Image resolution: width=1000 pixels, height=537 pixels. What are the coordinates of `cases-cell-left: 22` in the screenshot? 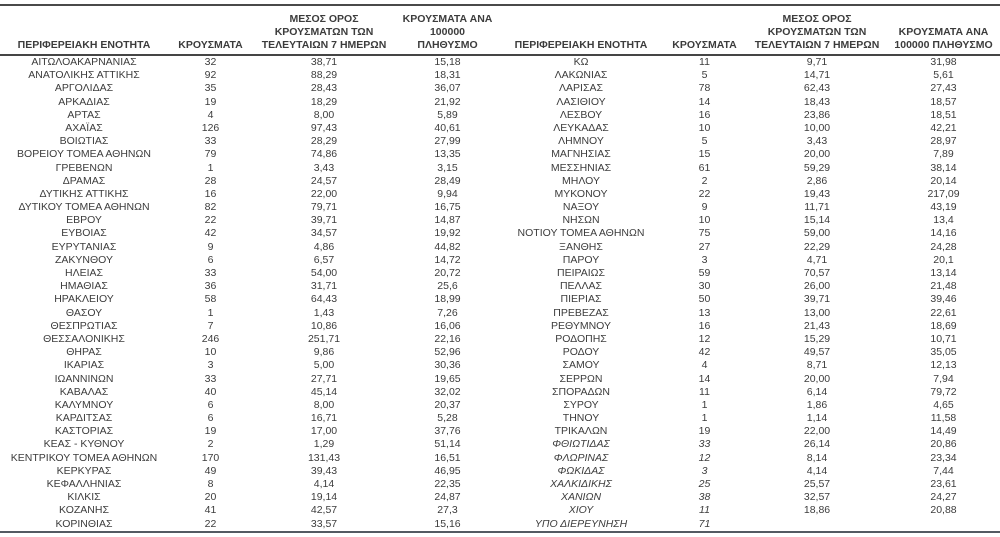 It's located at (210, 523).